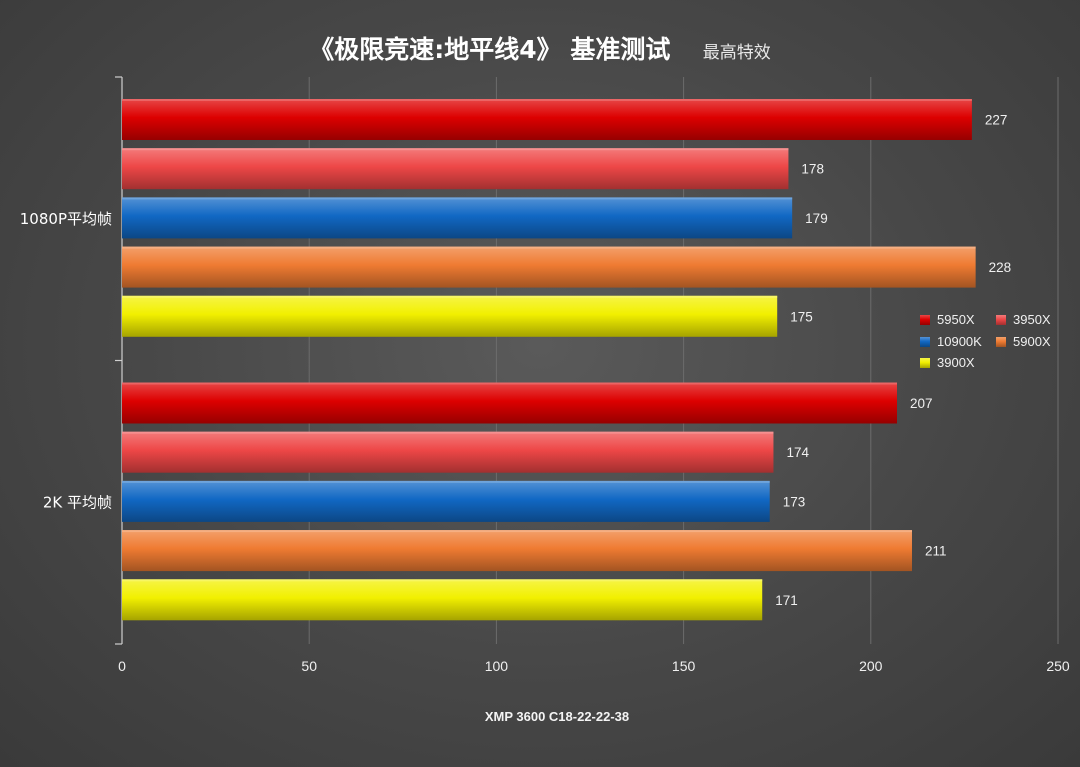  What do you see at coordinates (736, 53) in the screenshot?
I see `chart-subtitle: 最高特效` at bounding box center [736, 53].